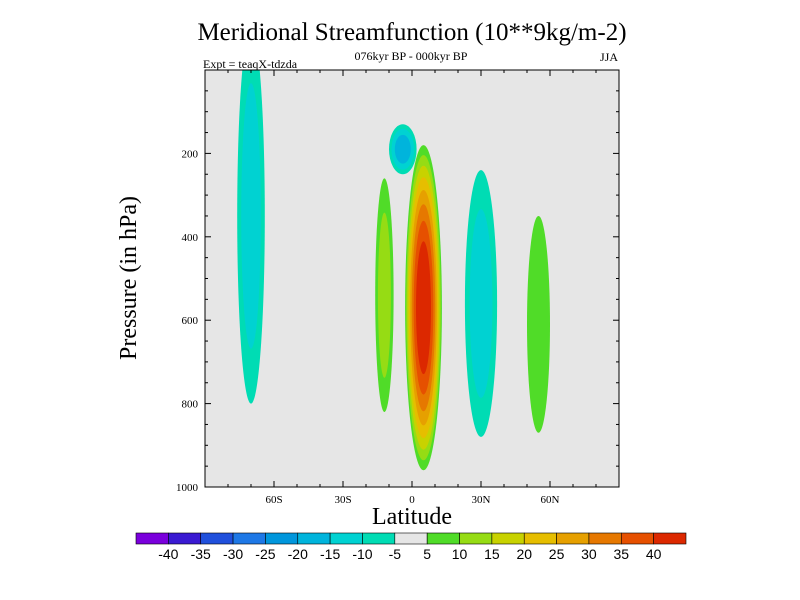 This screenshot has height=600, width=800. I want to click on feature-northern-subtropical-negative-cell, so click(481, 303).